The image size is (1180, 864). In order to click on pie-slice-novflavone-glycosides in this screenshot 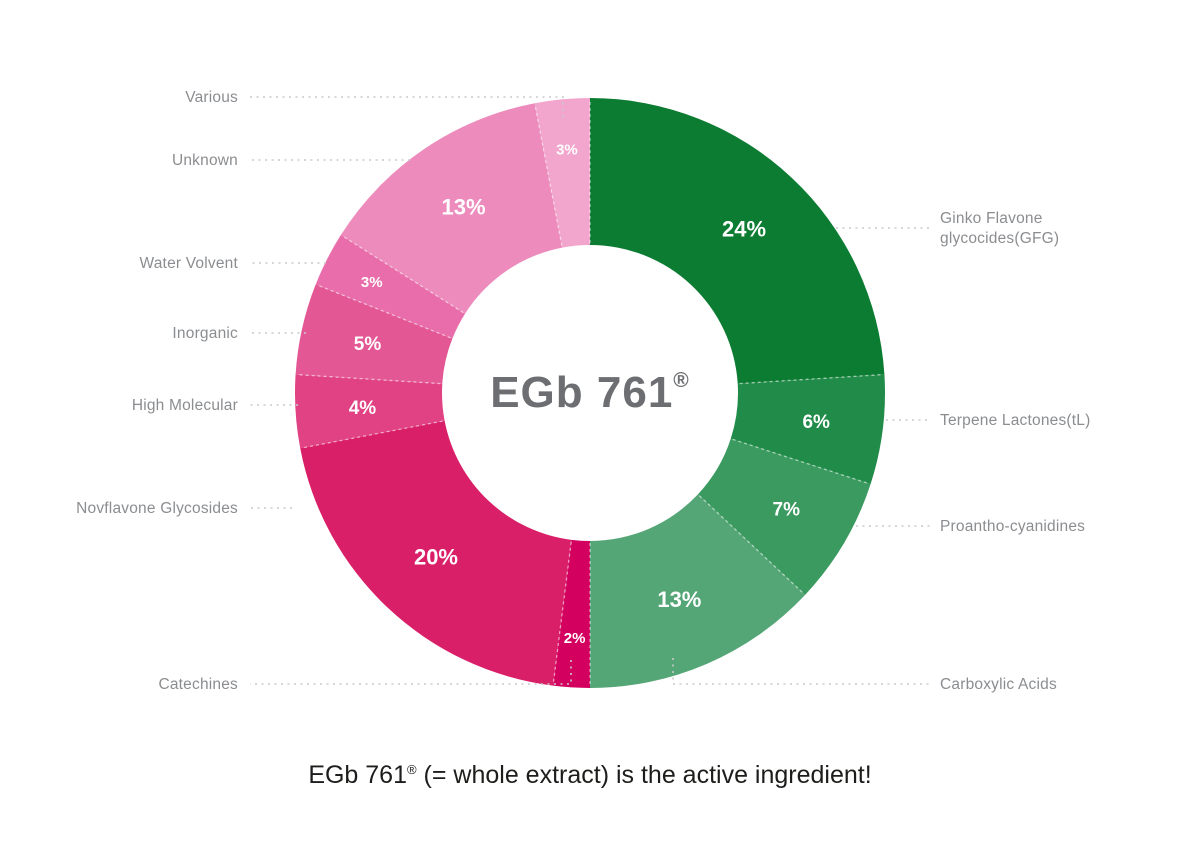, I will do `click(436, 553)`.